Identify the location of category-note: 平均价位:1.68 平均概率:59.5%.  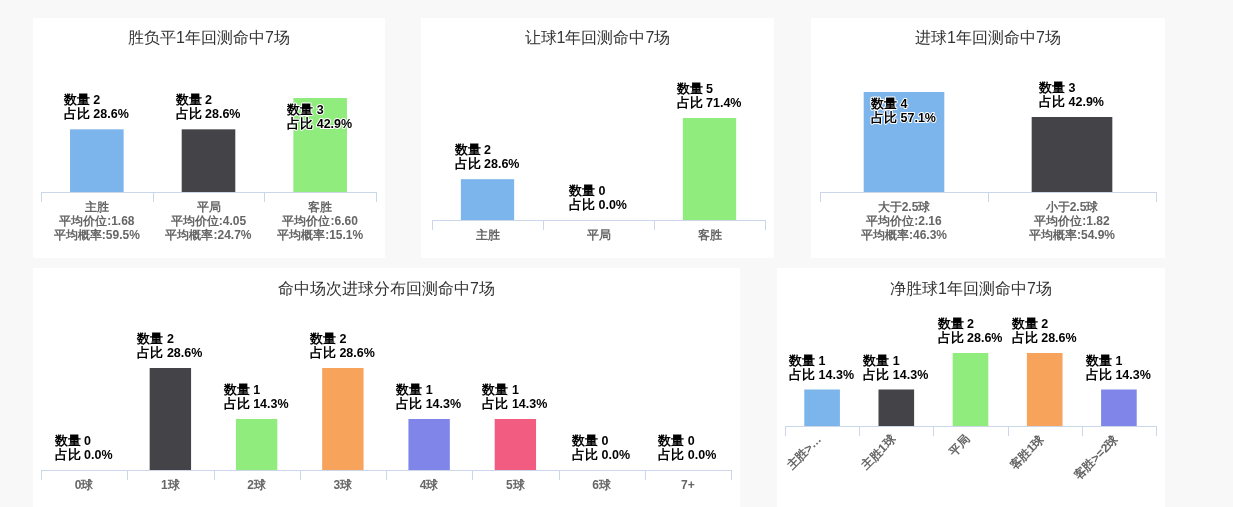
(96, 228).